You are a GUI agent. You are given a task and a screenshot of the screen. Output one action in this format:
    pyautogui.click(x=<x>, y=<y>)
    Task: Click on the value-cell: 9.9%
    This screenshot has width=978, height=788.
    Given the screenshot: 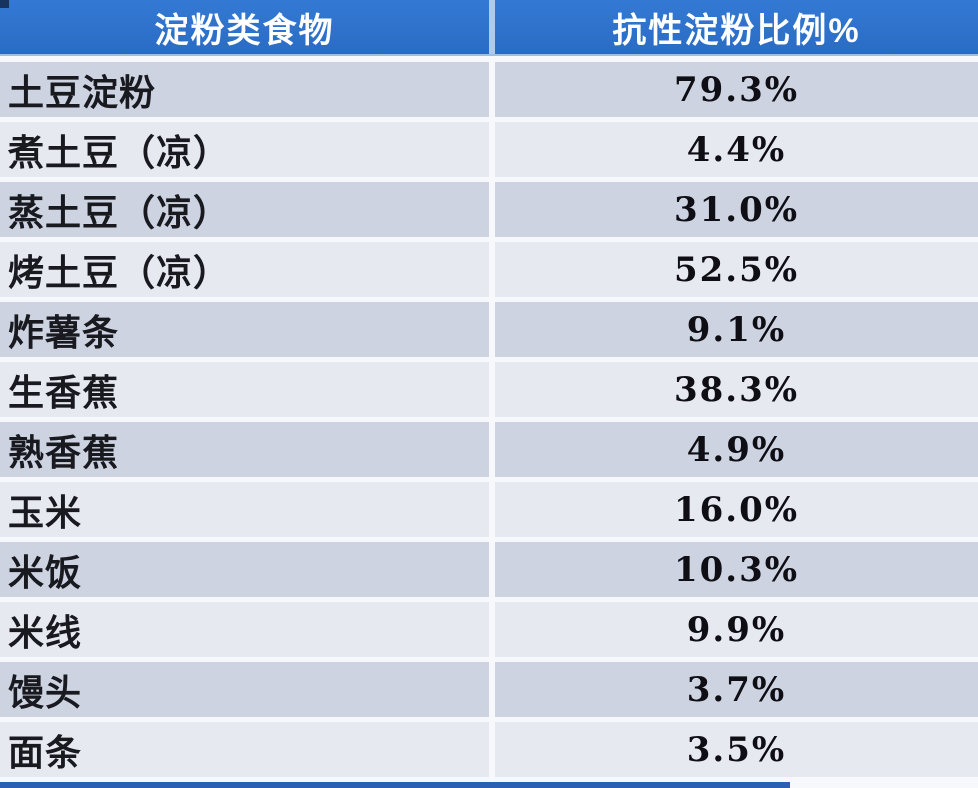 What is the action you would take?
    pyautogui.click(x=736, y=629)
    